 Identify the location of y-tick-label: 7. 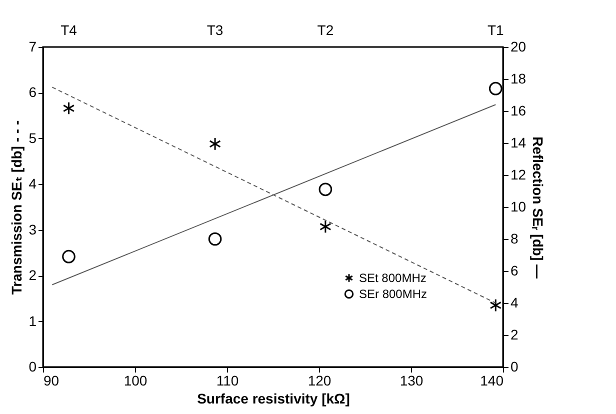
(32, 46).